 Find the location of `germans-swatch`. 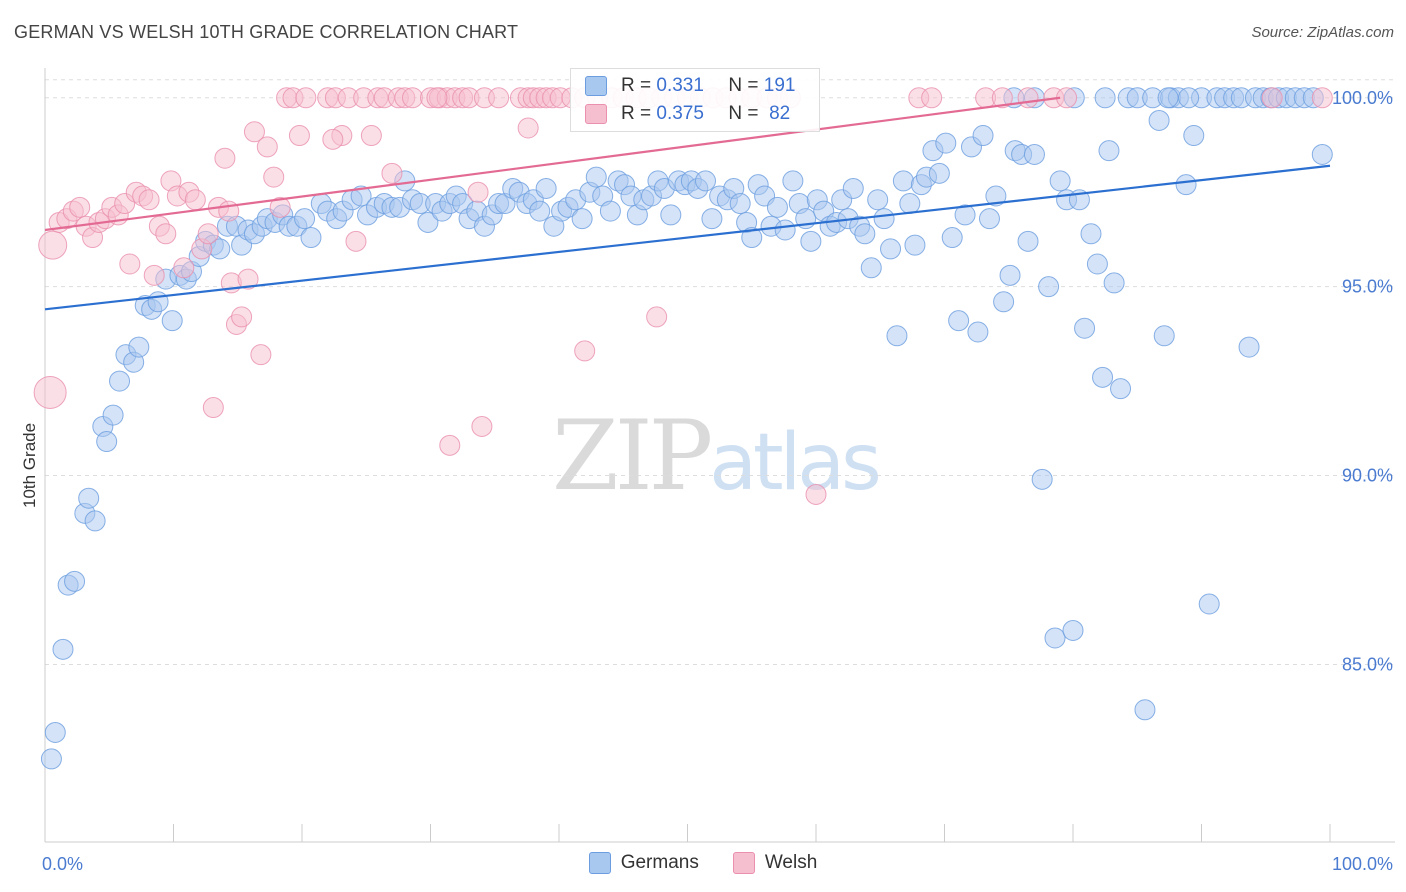

germans-swatch is located at coordinates (596, 86).